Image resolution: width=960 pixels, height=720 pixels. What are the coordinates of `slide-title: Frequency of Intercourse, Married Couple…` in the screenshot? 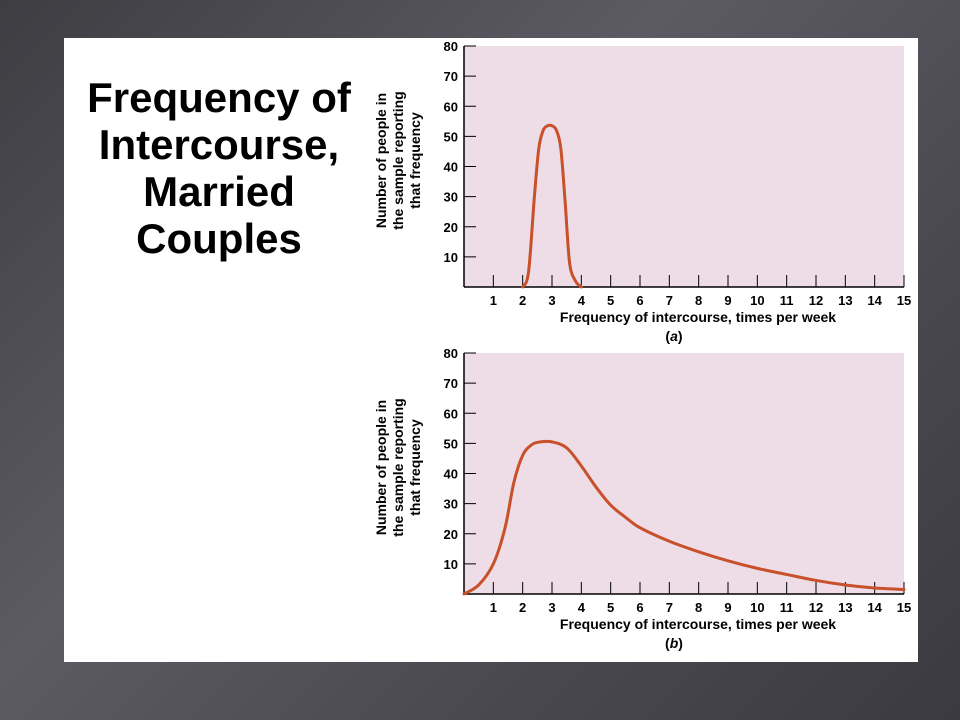 It's located at (219, 168).